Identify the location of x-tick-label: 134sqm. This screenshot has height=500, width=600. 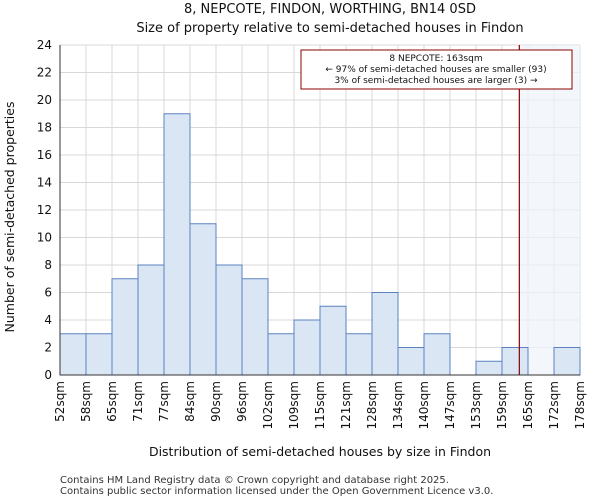
(398, 405).